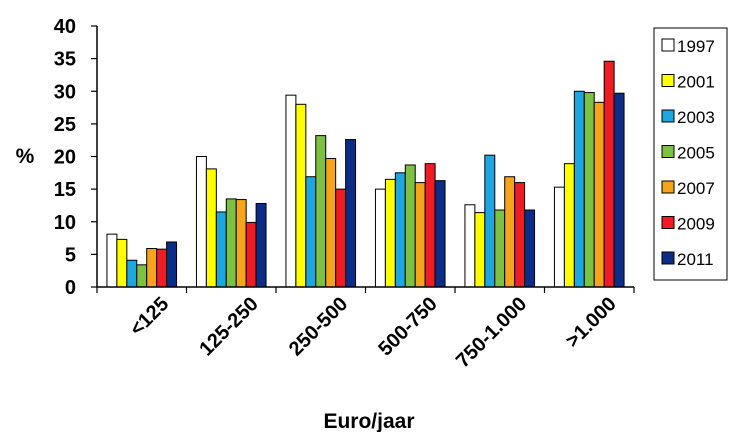  Describe the element at coordinates (318, 326) in the screenshot. I see `x-tick-label: 250-500` at that location.